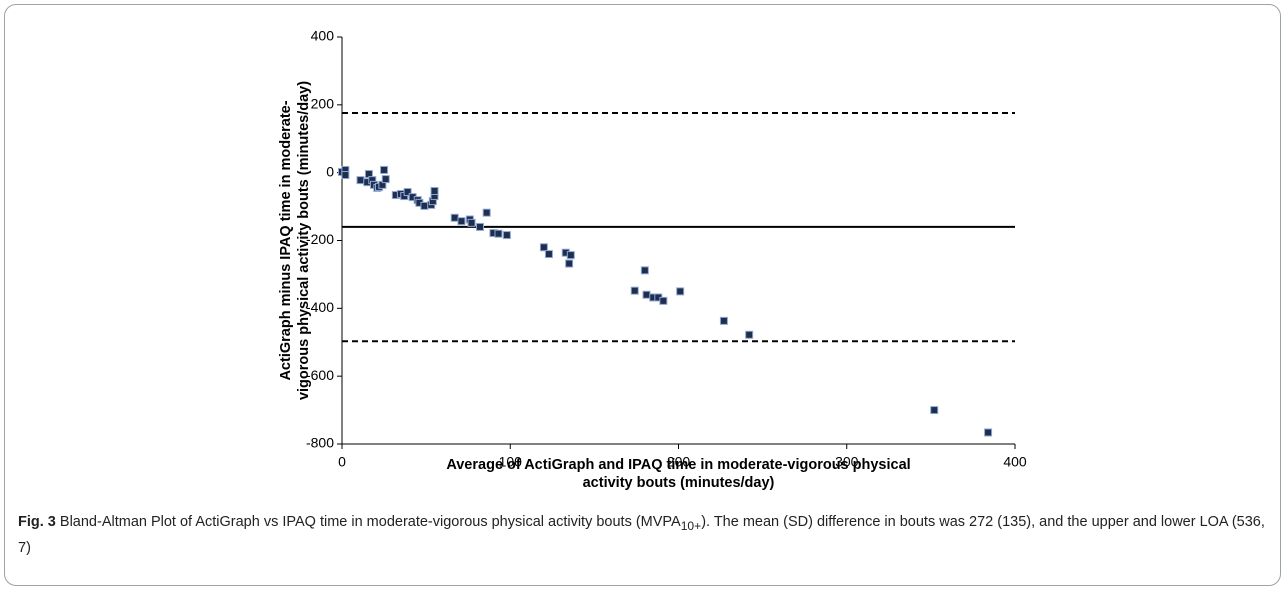 The height and width of the screenshot is (592, 1287). Describe the element at coordinates (320, 307) in the screenshot. I see `y-tick-label: -400` at that location.